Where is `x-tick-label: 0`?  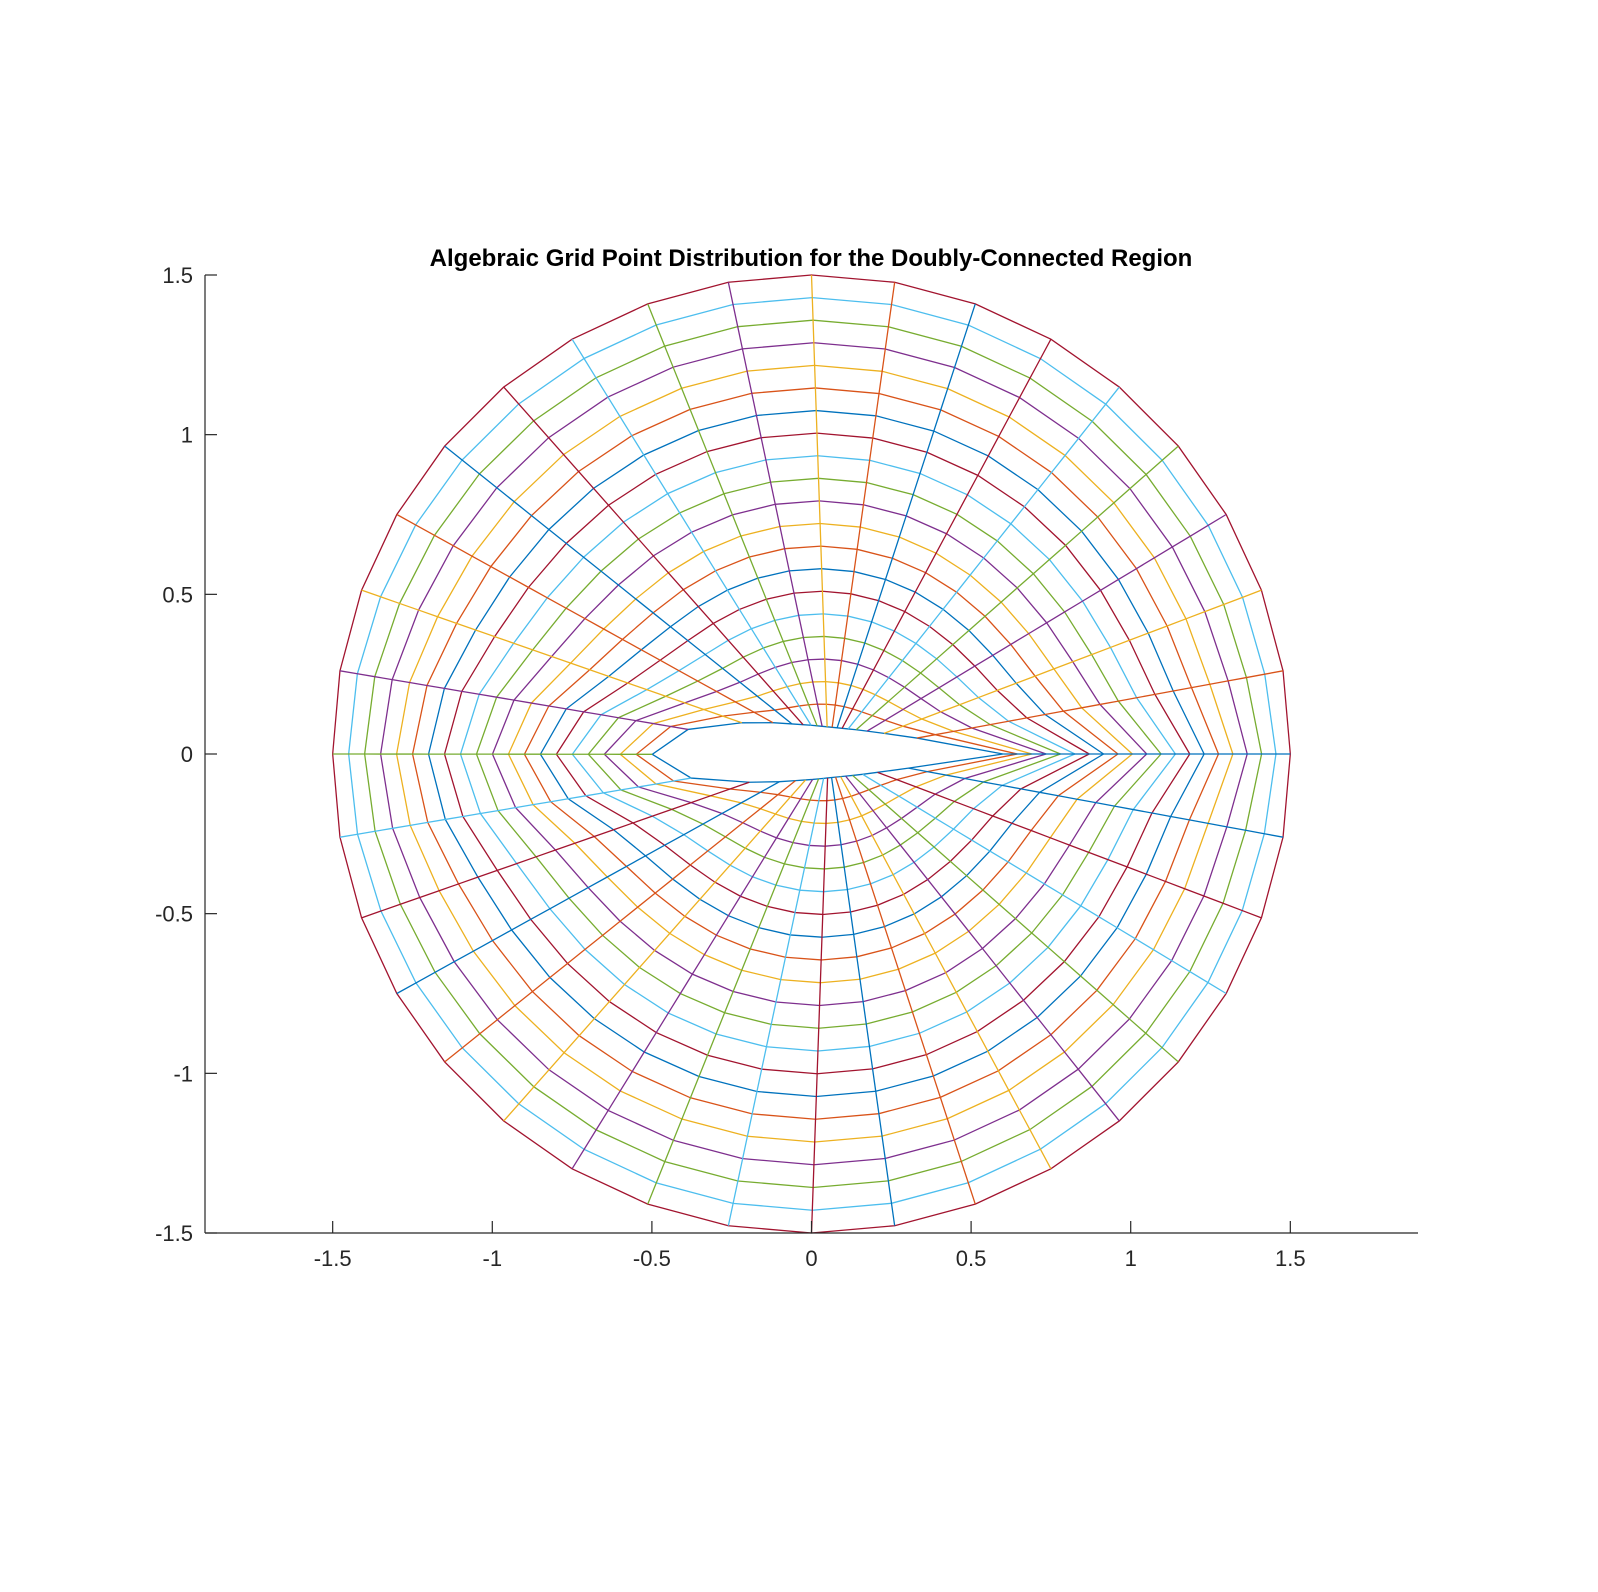
x-tick-label: 0 is located at coordinates (811, 1258).